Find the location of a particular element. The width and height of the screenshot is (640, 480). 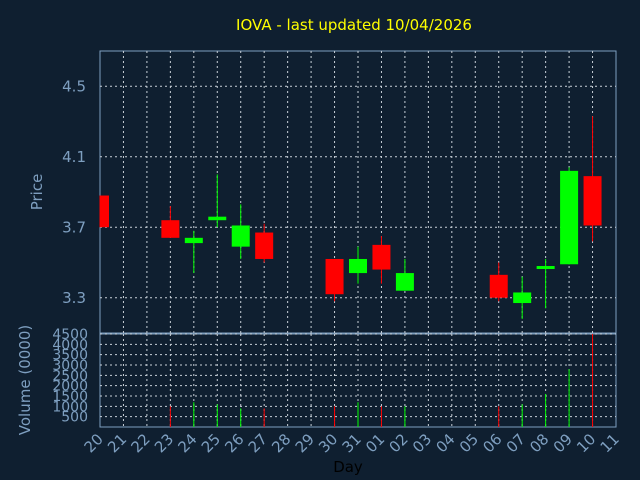

volume-tick-label: 4500 is located at coordinates (70, 335).